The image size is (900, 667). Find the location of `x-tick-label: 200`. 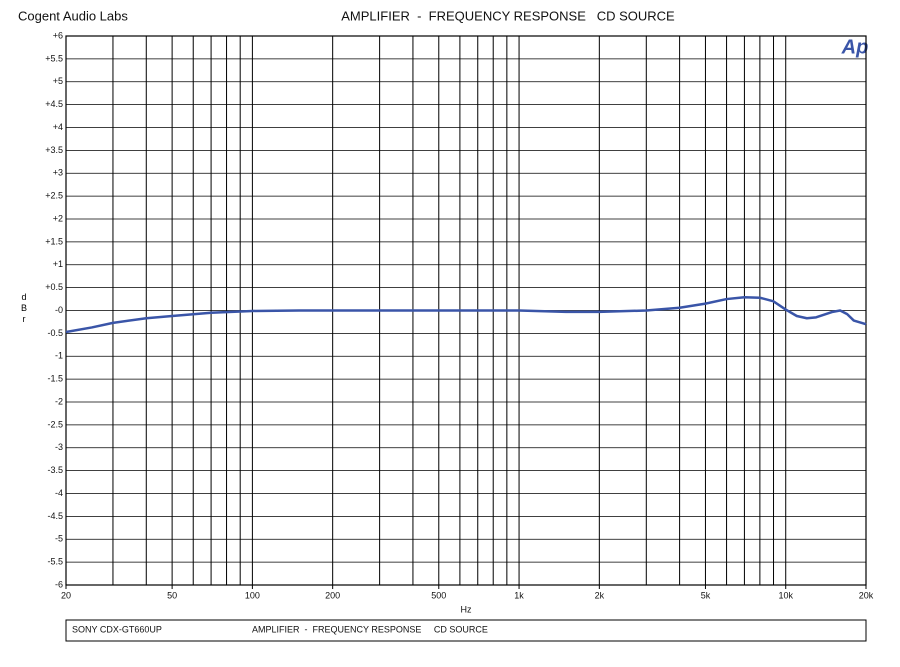

x-tick-label: 200 is located at coordinates (332, 595).